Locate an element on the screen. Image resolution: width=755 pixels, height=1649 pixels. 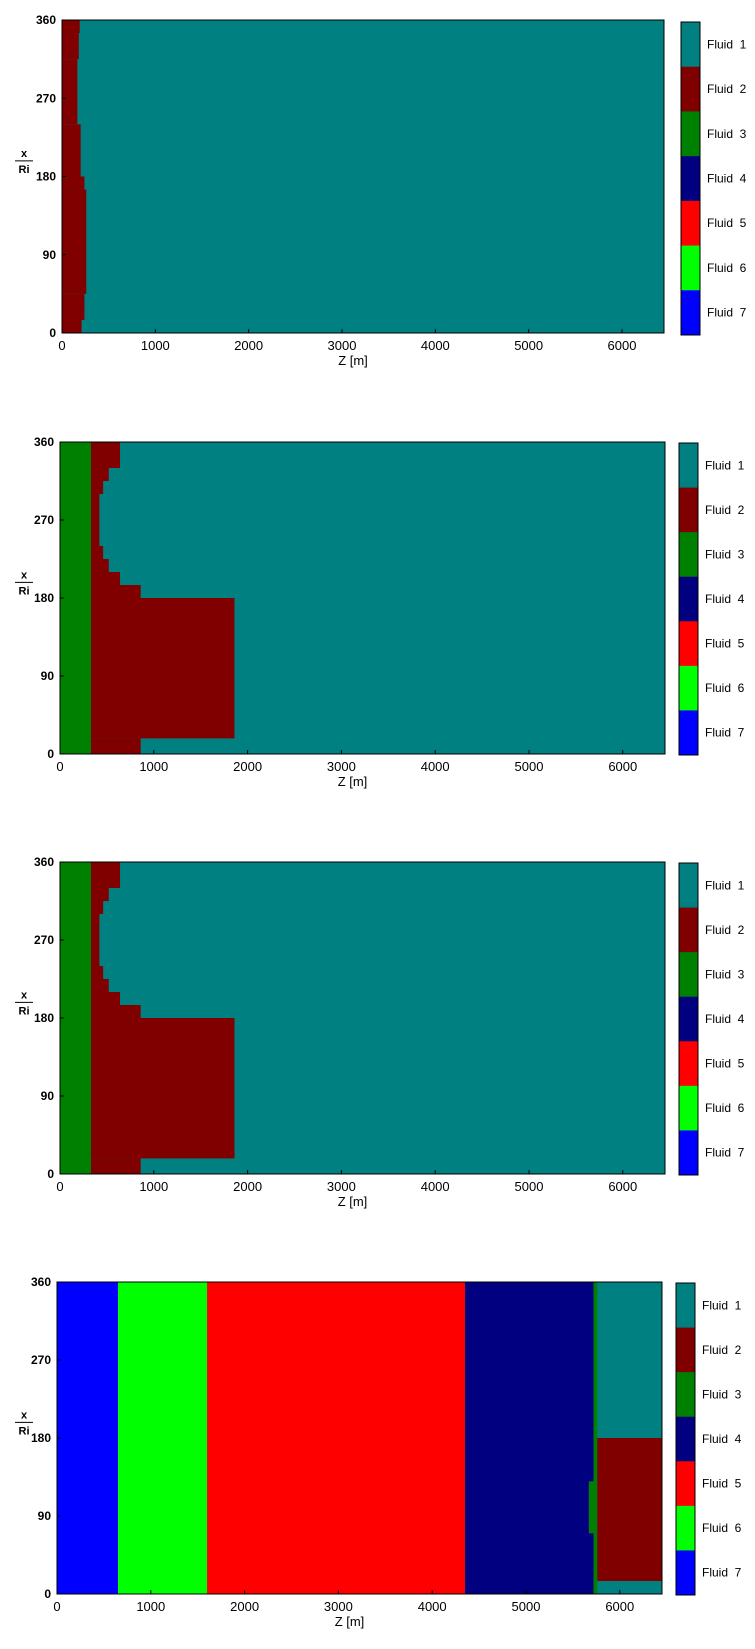
x-tick-label: 2000 is located at coordinates (247, 766).